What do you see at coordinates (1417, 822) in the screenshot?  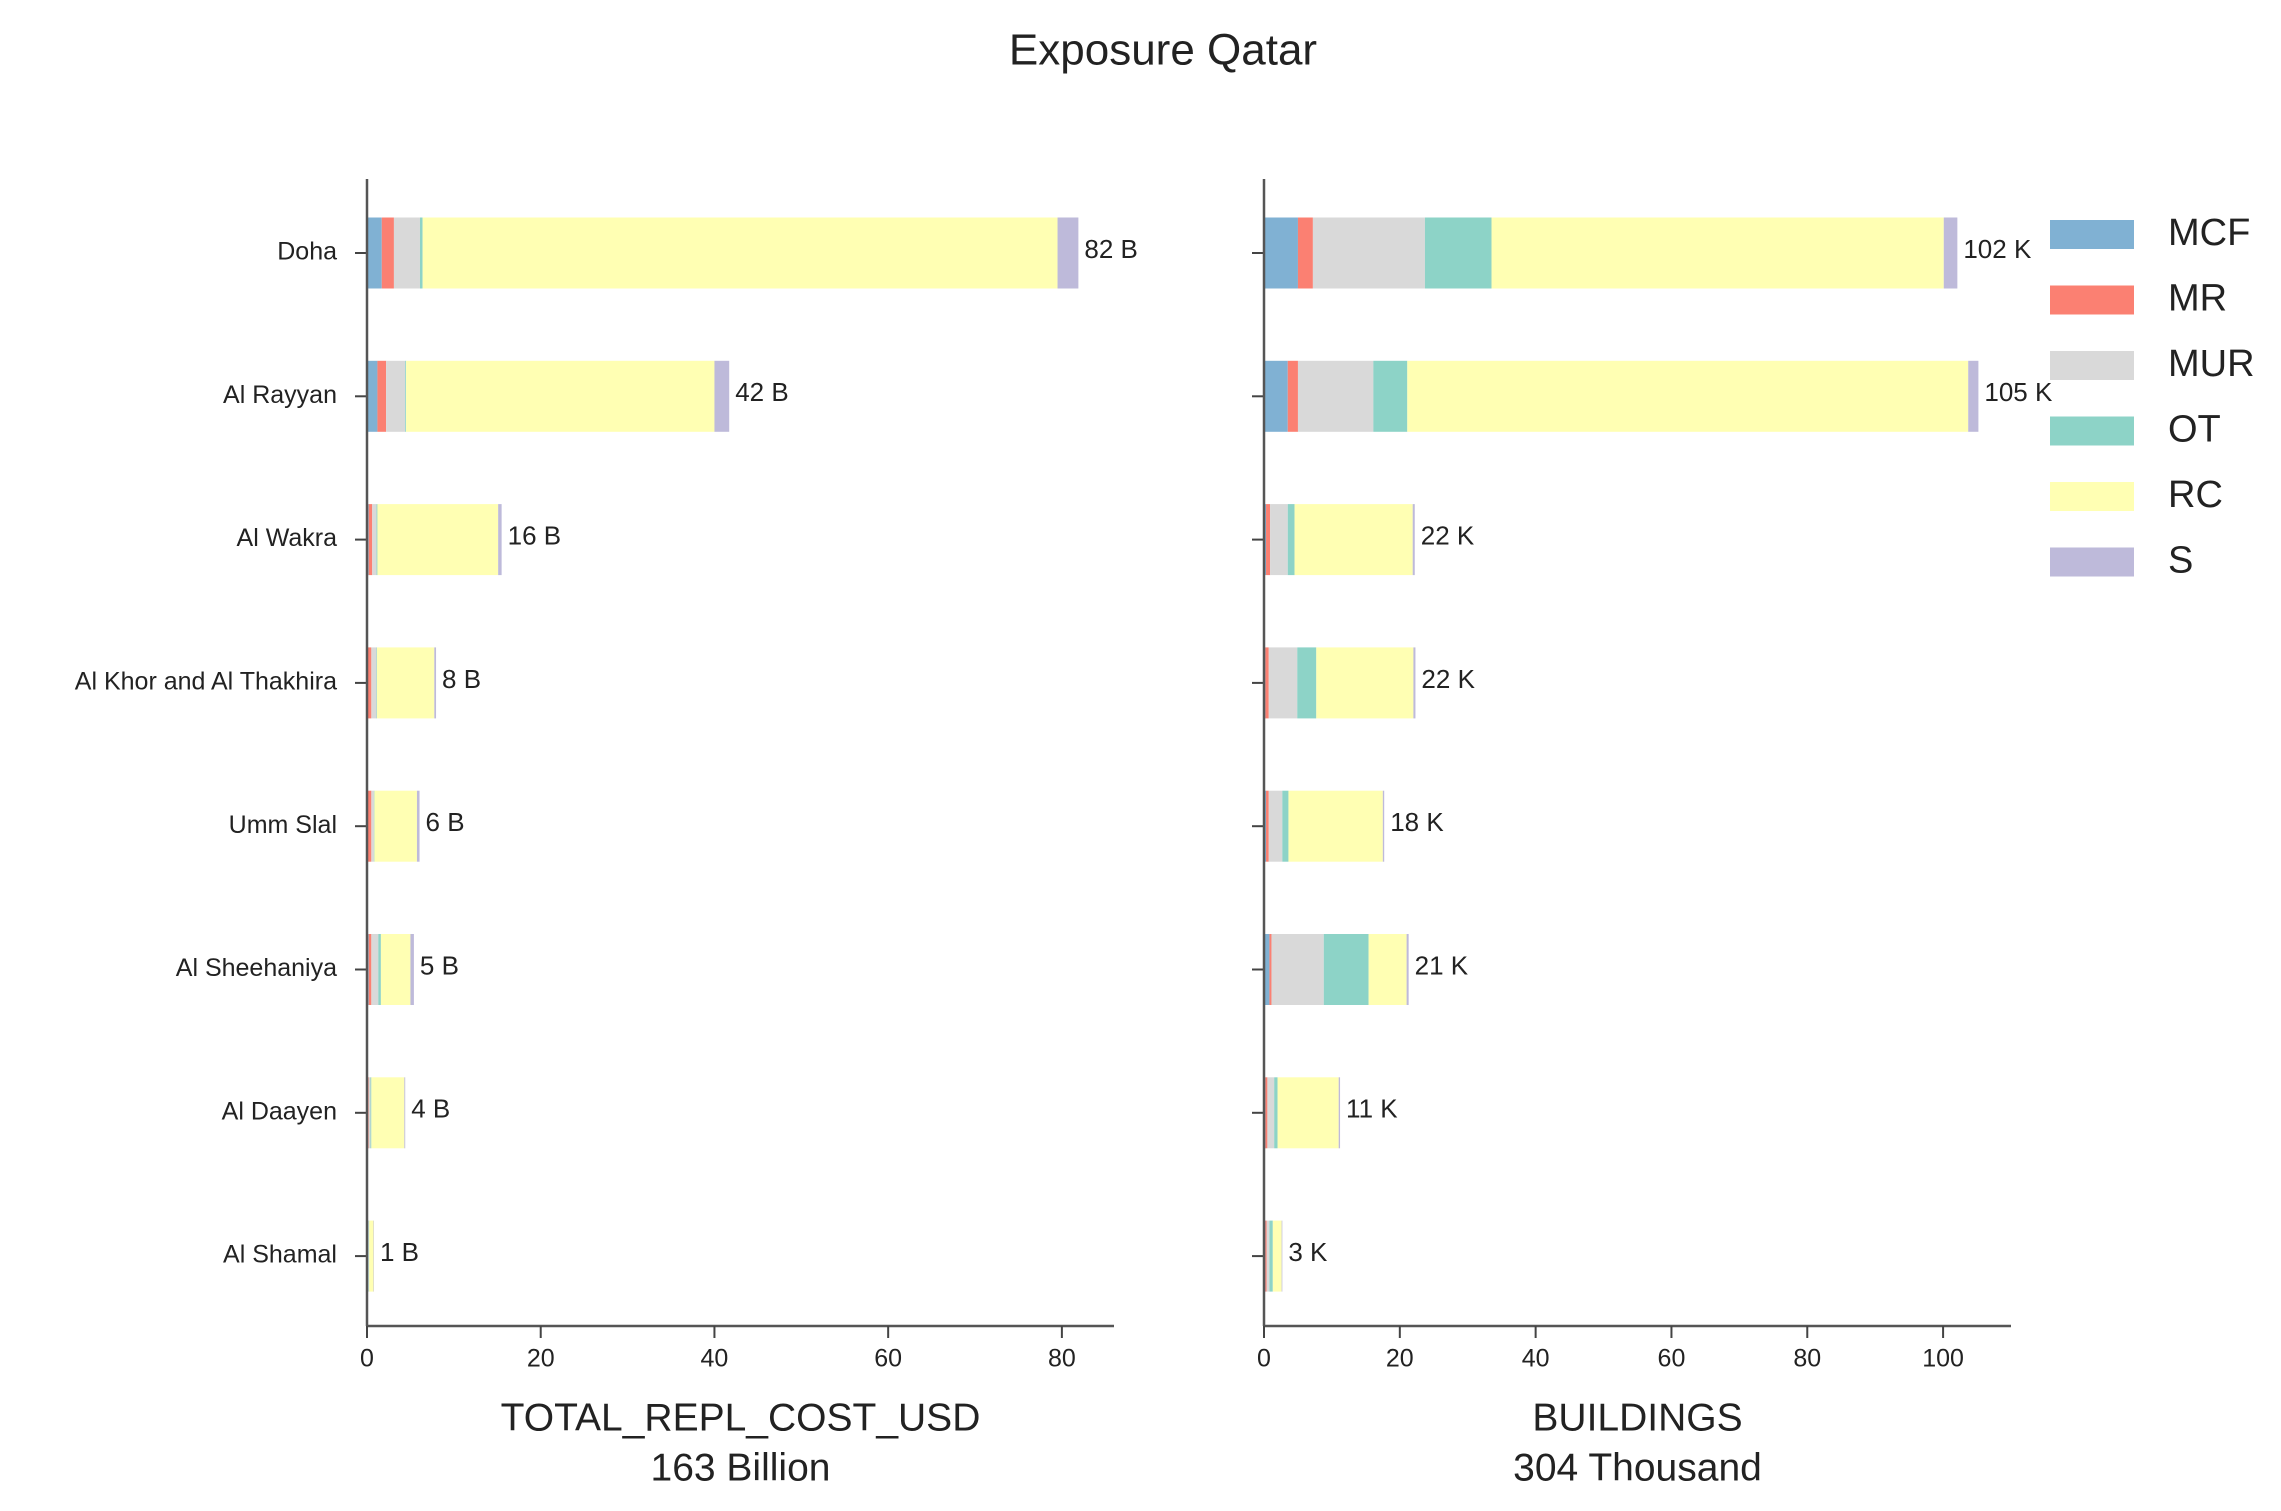 I see `total-label: 18 K` at bounding box center [1417, 822].